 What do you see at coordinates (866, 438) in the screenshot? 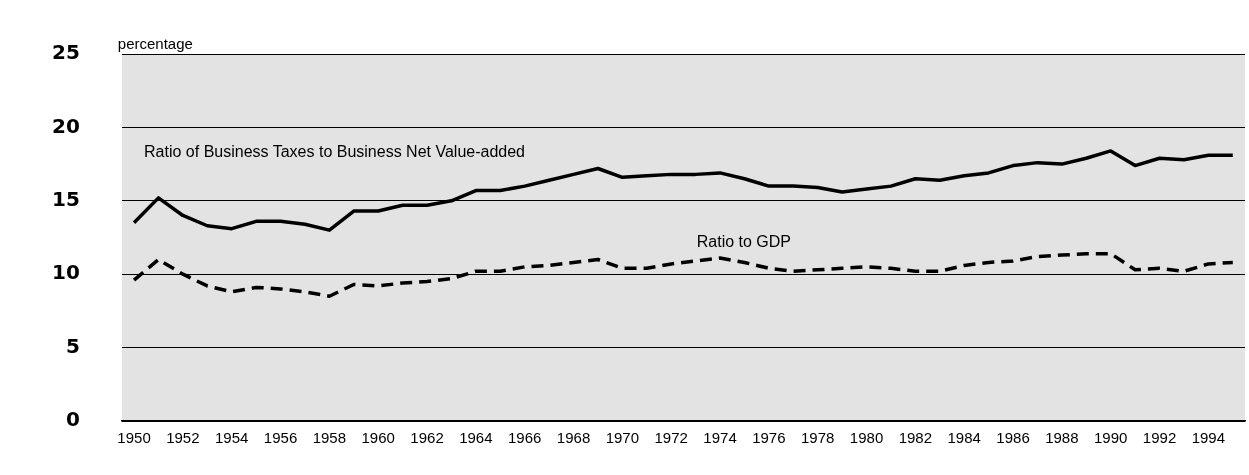
I see `x-tick-label: 1980` at bounding box center [866, 438].